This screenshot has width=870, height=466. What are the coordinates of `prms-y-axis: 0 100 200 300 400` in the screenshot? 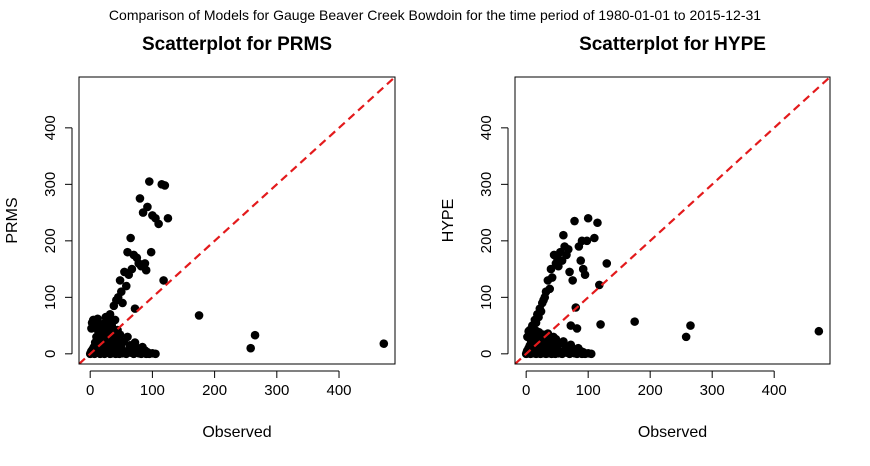 It's located at (57, 236).